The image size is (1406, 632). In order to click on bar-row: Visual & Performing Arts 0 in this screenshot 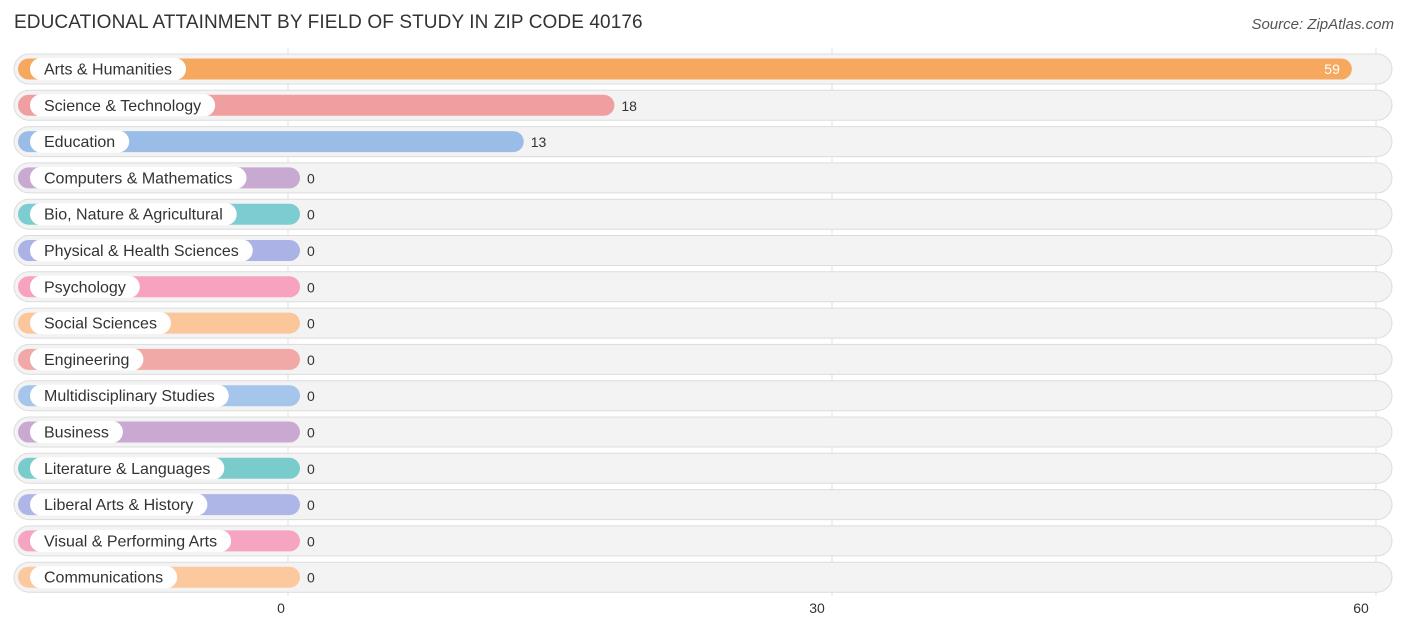, I will do `click(703, 541)`.